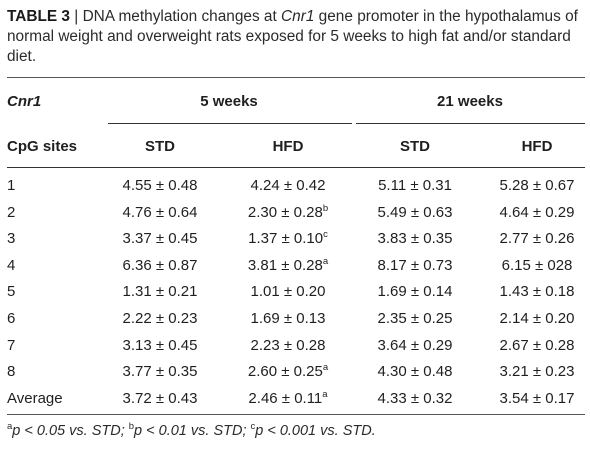 This screenshot has height=458, width=590. I want to click on cpg-site-label: Average, so click(35, 398).